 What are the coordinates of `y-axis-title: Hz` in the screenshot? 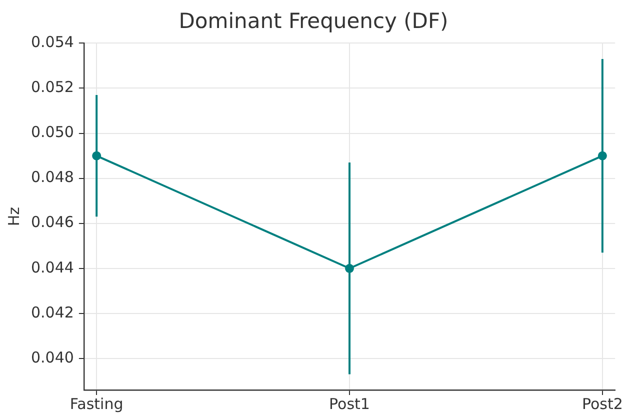 It's located at (13, 216).